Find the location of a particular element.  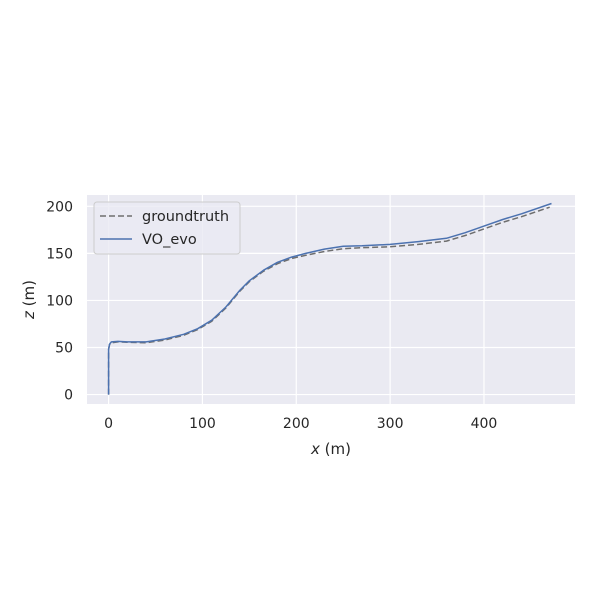

x-tick-label: 300 is located at coordinates (390, 424).